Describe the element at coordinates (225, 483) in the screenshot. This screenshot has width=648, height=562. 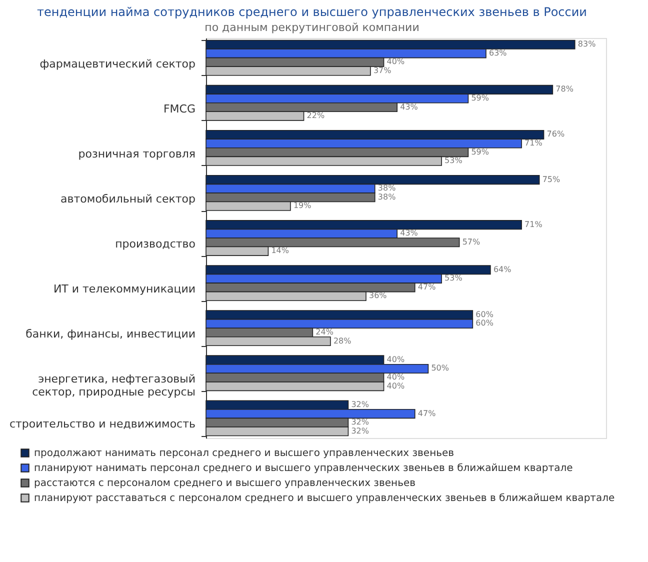
I see `legend-label: расстаются с персоналом среднего и высшего управленческих звеньев` at that location.